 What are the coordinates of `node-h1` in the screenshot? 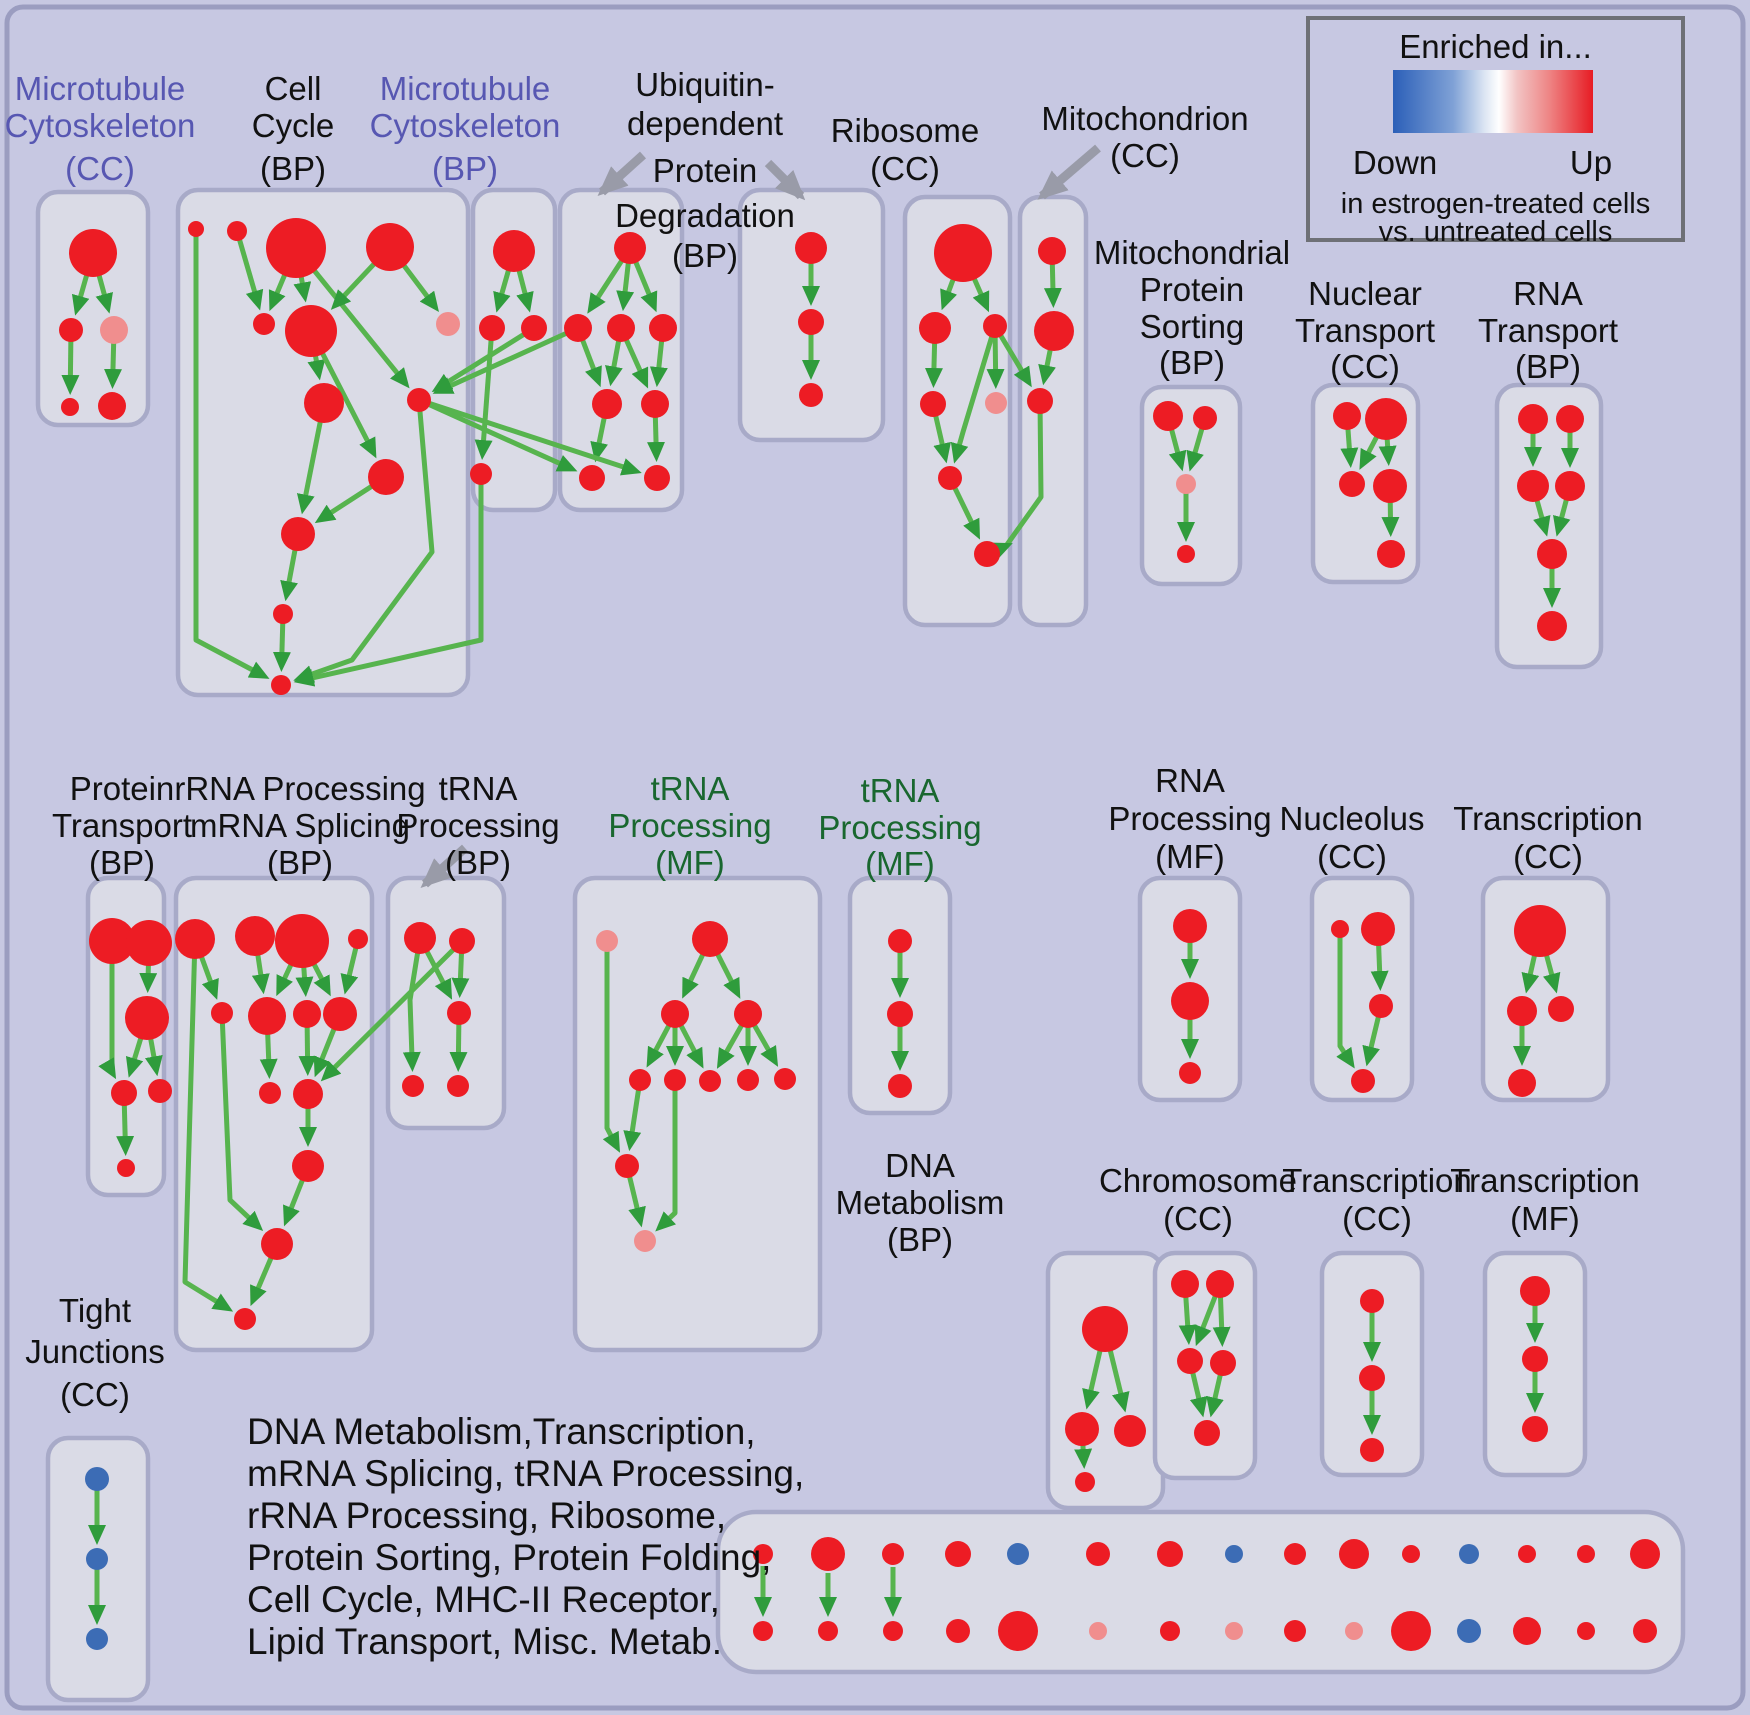 It's located at (1190, 926).